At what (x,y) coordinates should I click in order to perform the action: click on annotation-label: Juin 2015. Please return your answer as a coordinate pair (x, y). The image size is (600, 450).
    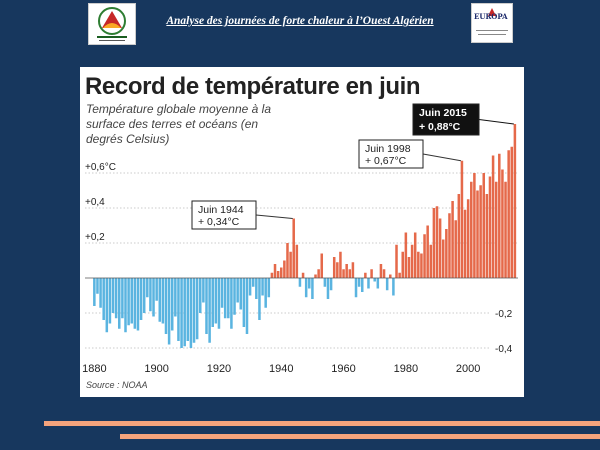
    Looking at the image, I should click on (443, 113).